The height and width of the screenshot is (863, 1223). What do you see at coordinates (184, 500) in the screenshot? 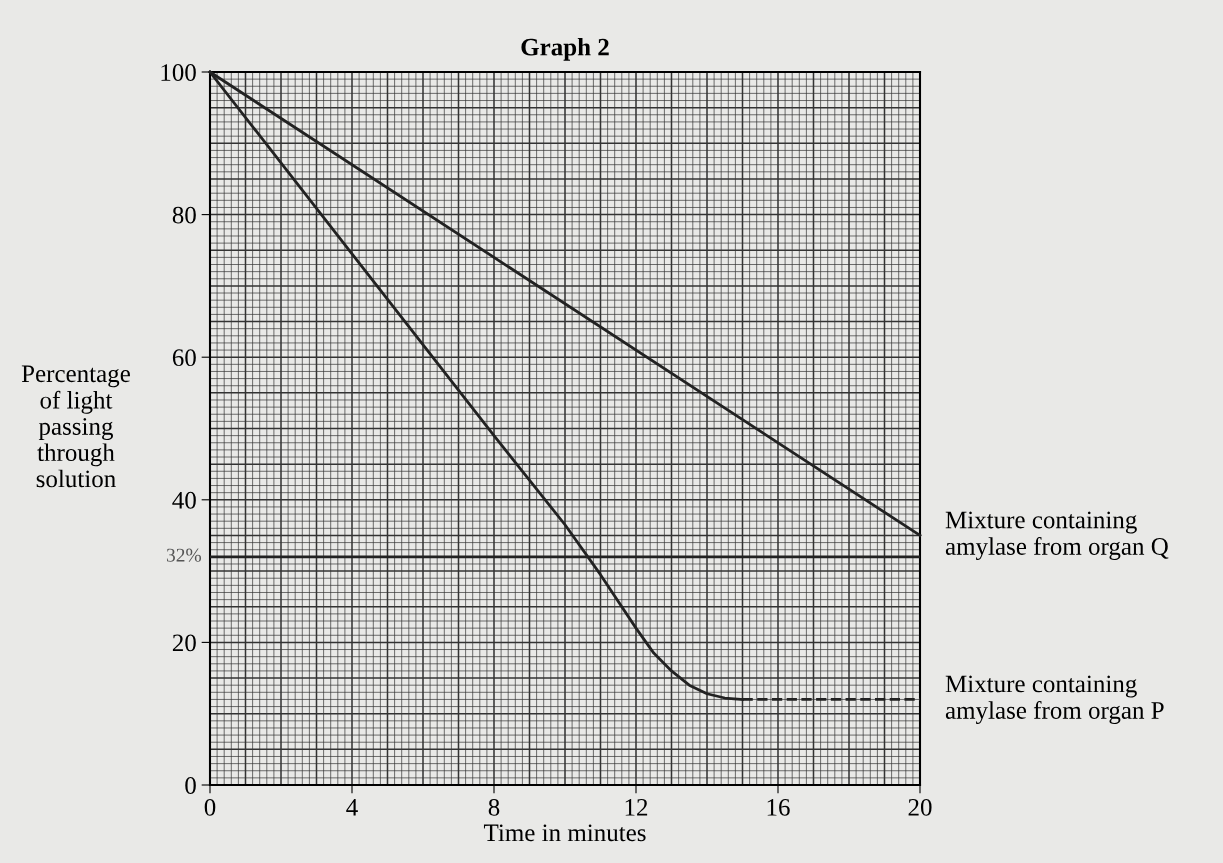
I see `y-tick-label: 40` at bounding box center [184, 500].